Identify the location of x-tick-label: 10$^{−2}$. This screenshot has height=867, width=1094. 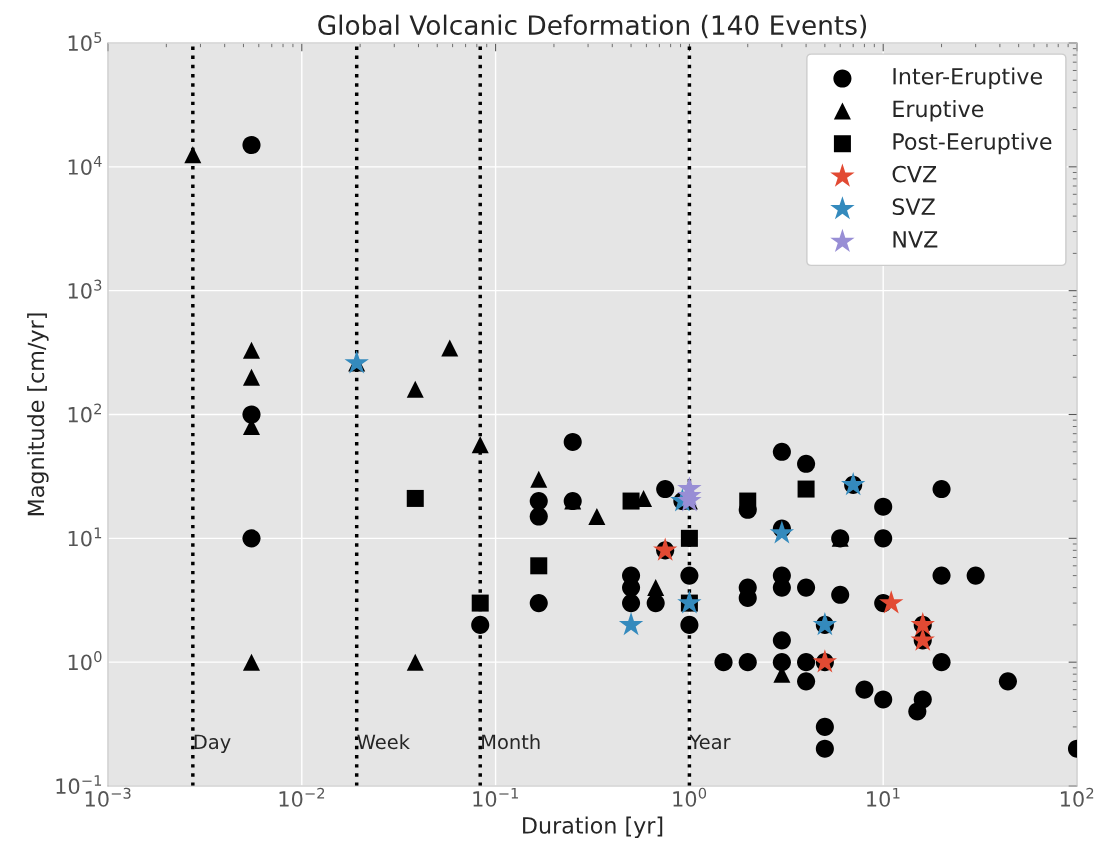
(302, 797).